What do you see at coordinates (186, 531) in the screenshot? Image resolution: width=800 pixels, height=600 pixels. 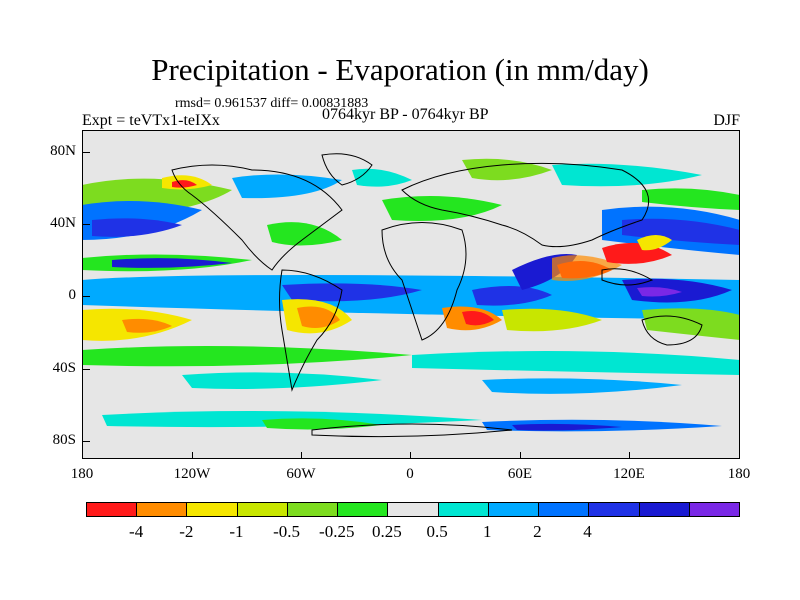 I see `colorbar-label: -2` at bounding box center [186, 531].